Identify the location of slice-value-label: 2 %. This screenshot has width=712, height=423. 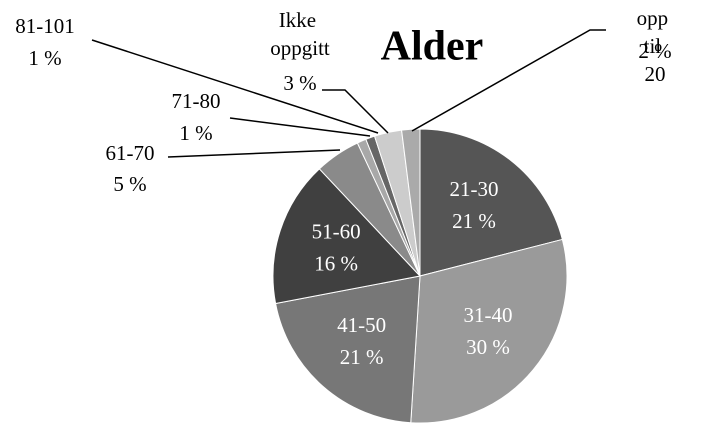
(654, 51).